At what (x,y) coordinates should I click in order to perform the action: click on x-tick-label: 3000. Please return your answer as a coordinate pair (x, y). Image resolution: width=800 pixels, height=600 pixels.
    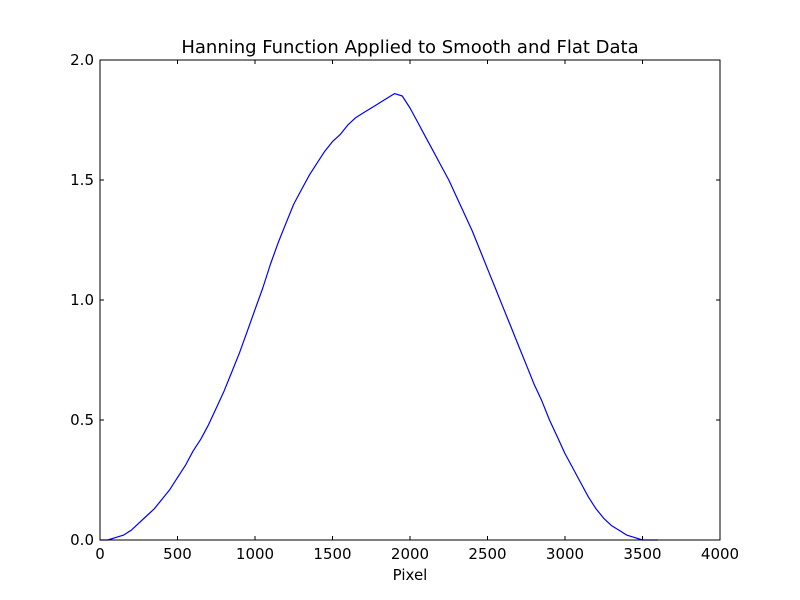
    Looking at the image, I should click on (565, 554).